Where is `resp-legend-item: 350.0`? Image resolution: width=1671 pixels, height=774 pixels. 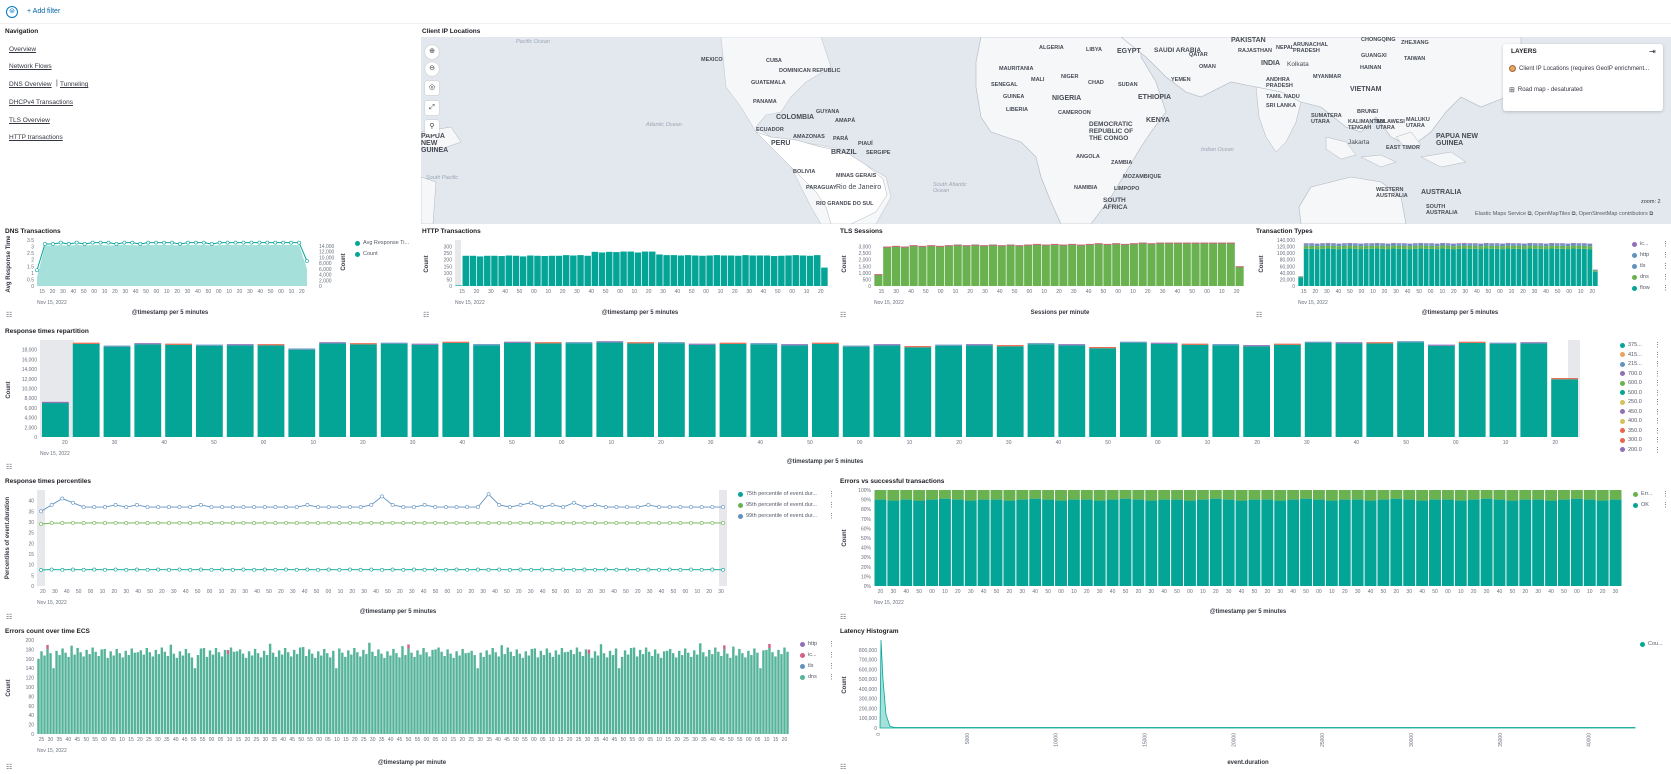 resp-legend-item: 350.0 is located at coordinates (1631, 431).